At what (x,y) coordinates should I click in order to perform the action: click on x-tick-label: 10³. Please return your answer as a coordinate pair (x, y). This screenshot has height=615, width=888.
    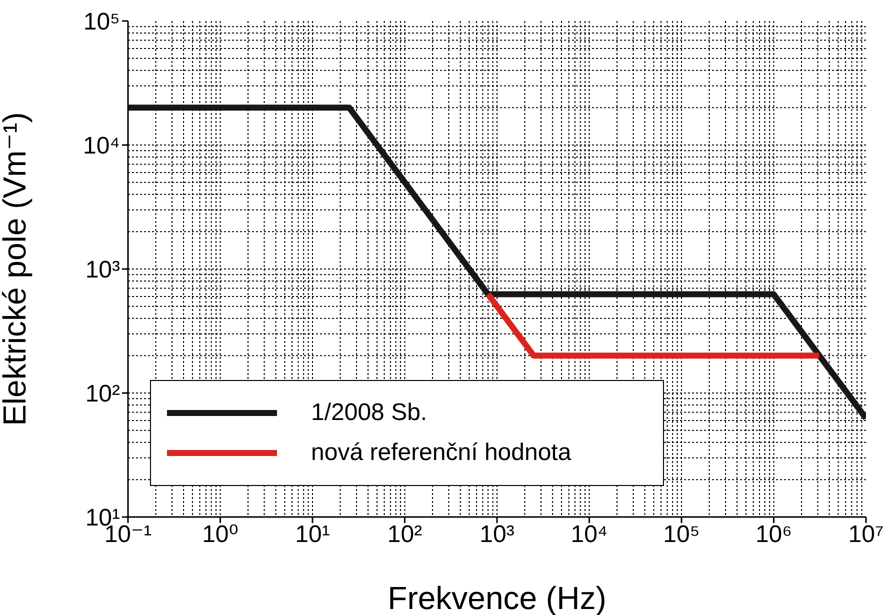
    Looking at the image, I should click on (497, 534).